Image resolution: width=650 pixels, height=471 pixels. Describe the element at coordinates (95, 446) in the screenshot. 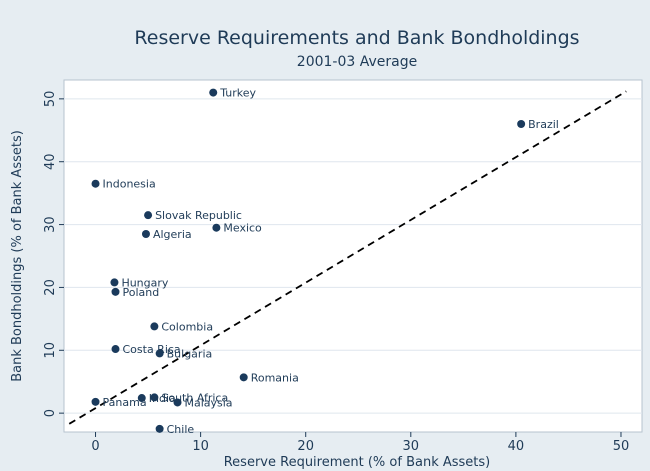

I see `x-tick-label: 0` at that location.